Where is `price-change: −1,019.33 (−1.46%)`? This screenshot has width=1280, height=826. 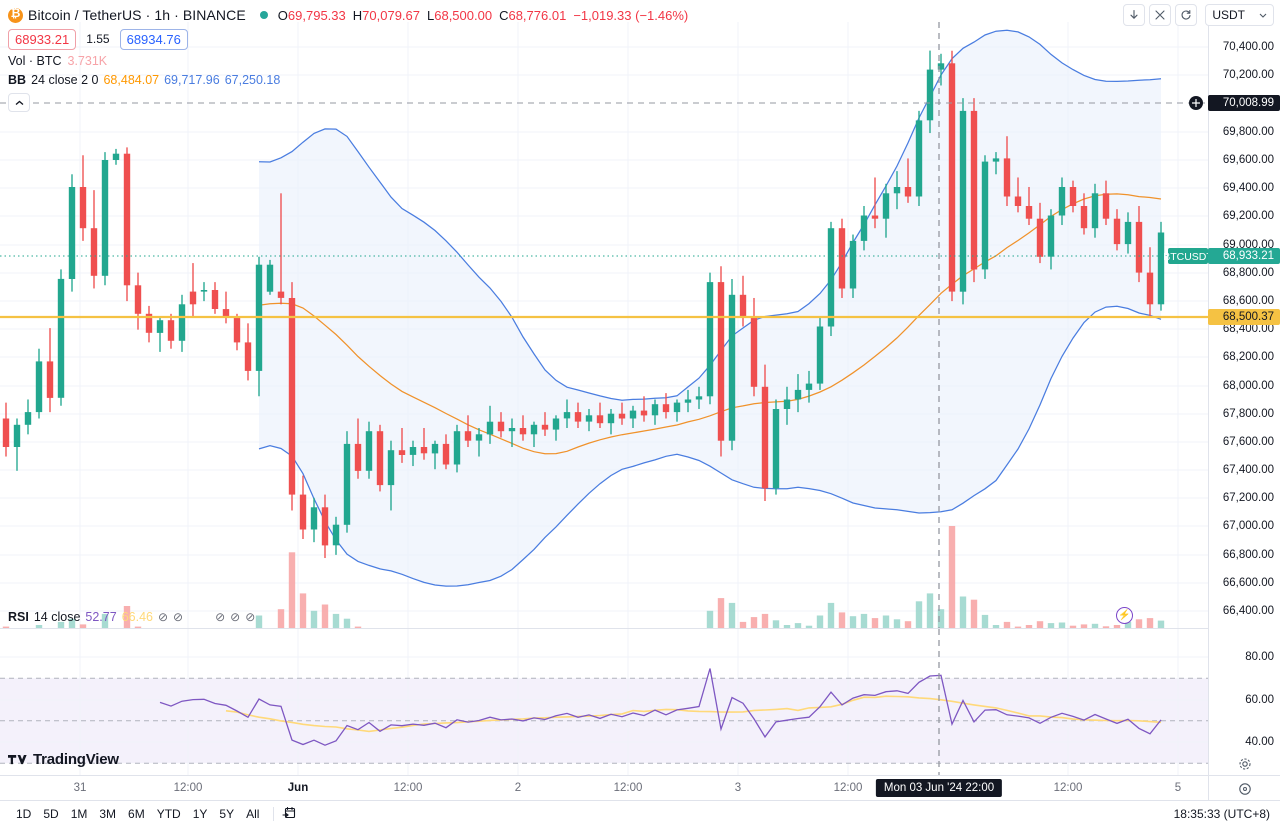 price-change: −1,019.33 (−1.46%) is located at coordinates (631, 15).